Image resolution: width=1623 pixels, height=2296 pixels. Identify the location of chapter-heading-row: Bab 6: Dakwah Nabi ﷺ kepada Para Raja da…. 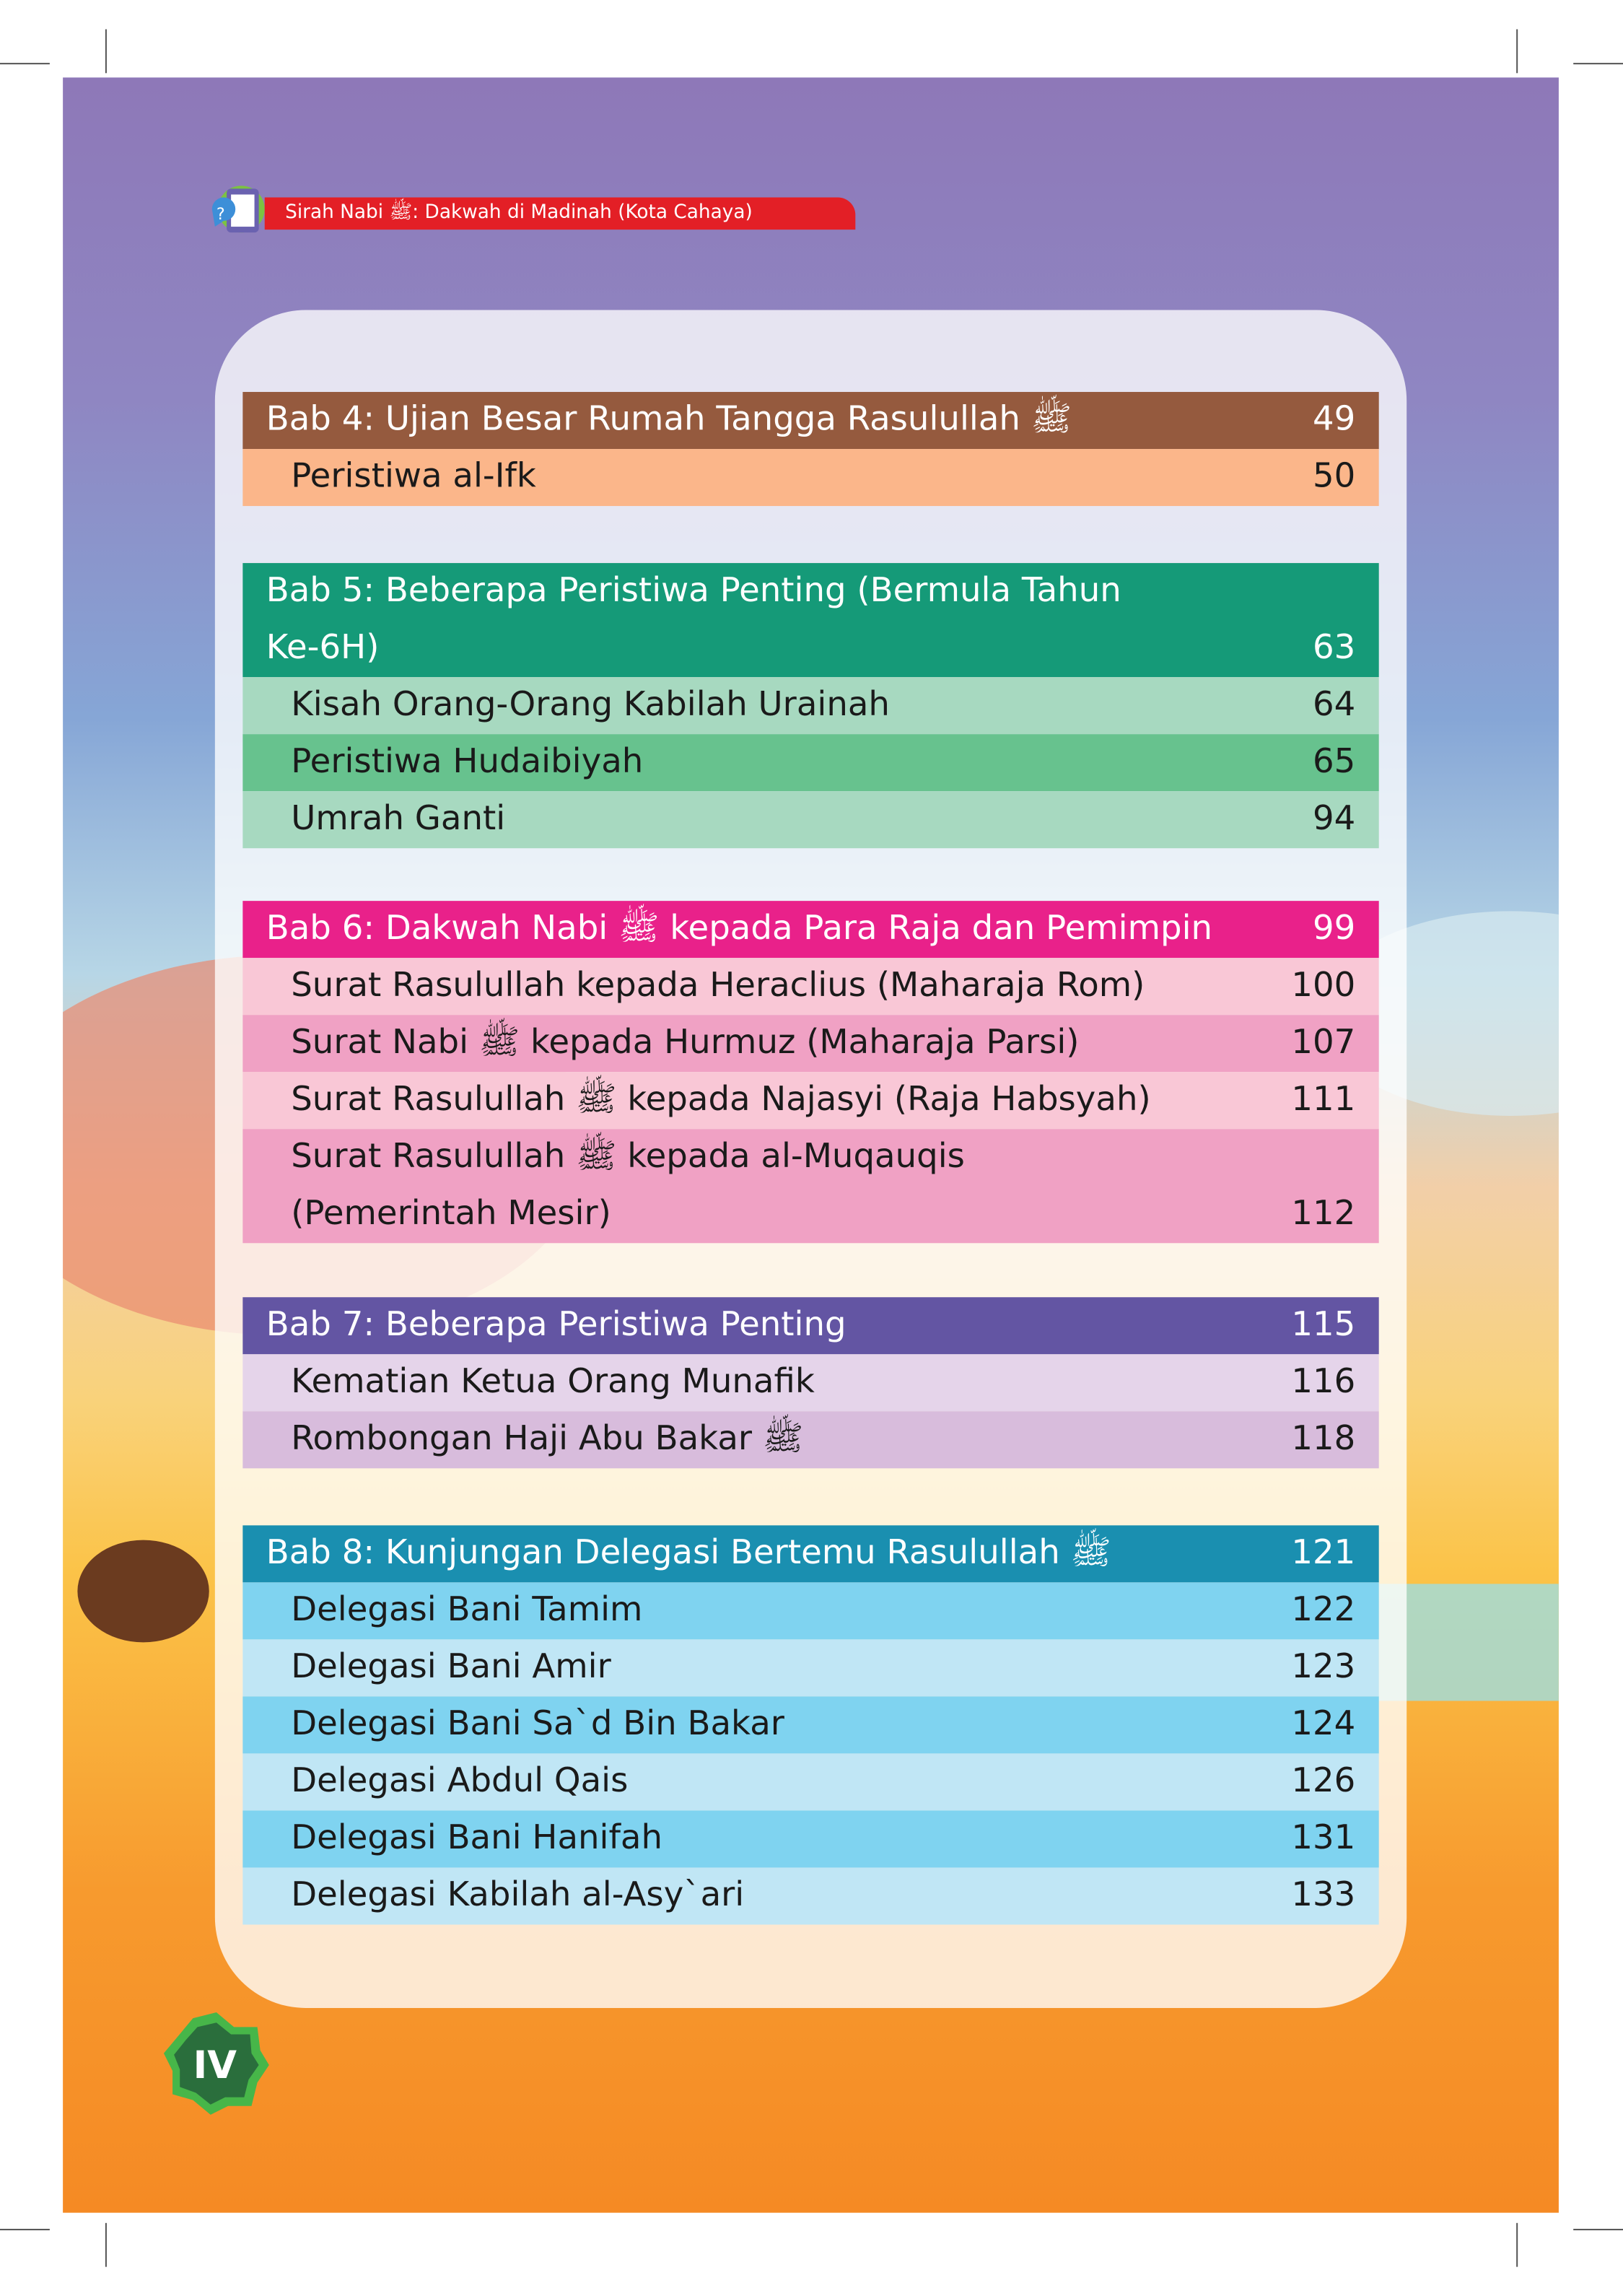
(810, 930).